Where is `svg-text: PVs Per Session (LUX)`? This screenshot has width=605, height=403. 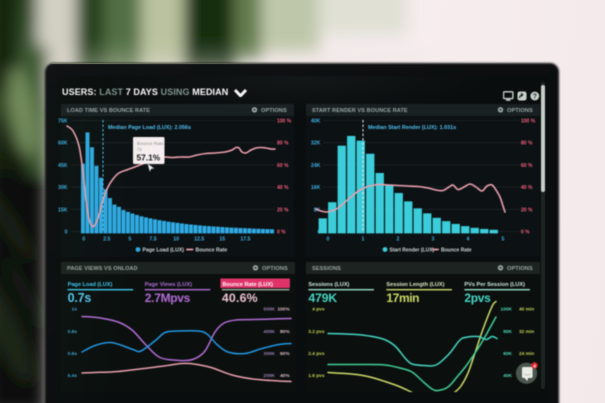
svg-text: PVs Per Session (LUX) is located at coordinates (494, 285).